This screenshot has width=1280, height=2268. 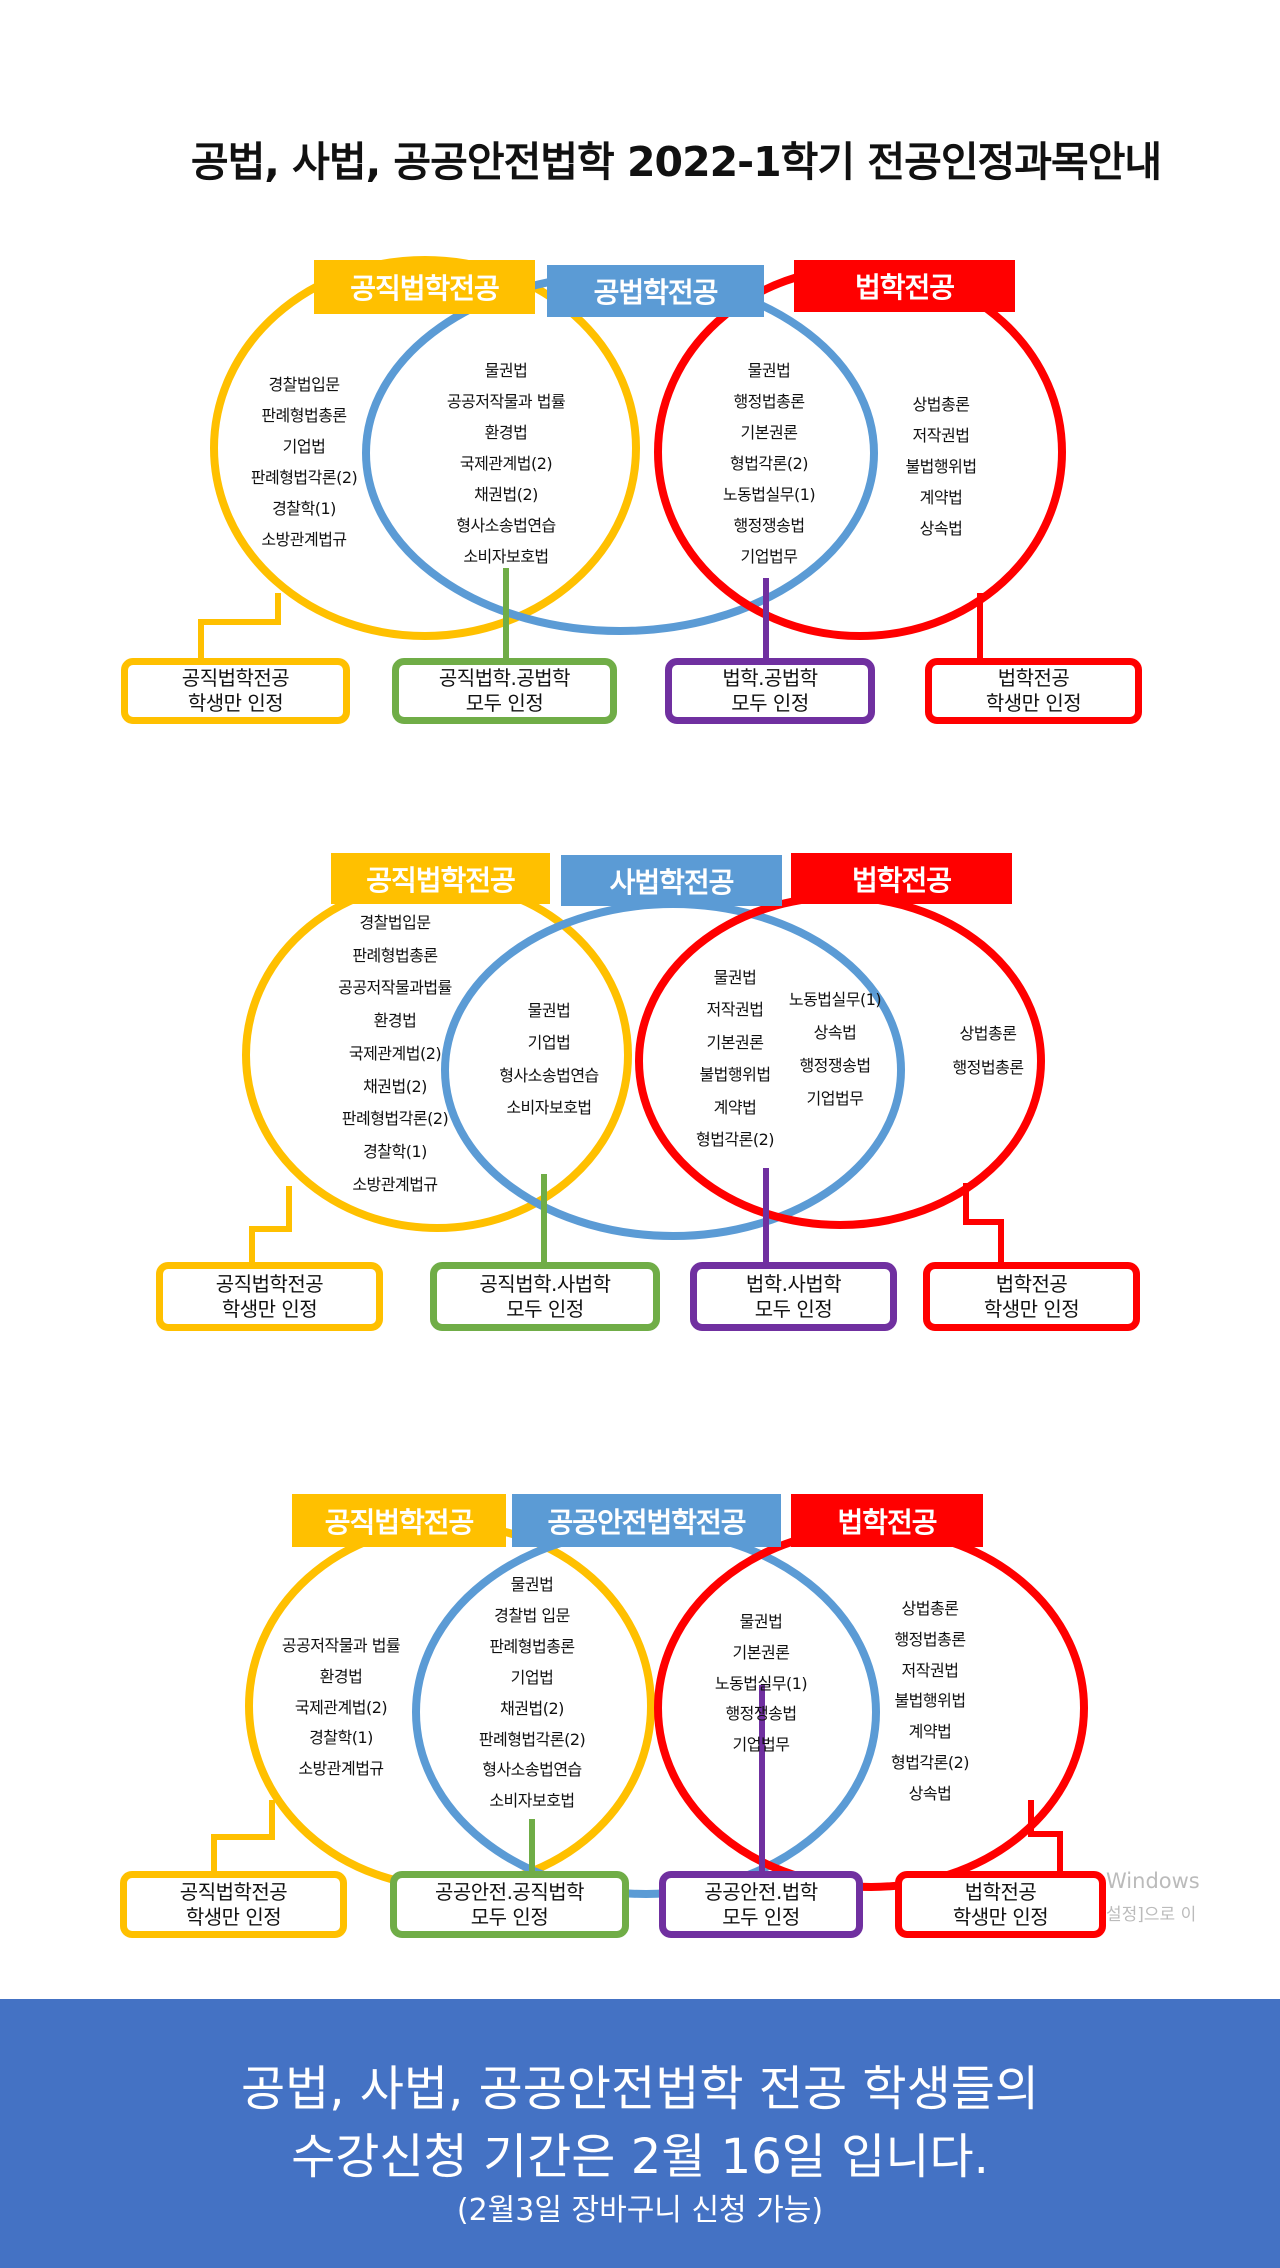 I want to click on recognition-text: 공직법학.공법학, so click(x=504, y=678).